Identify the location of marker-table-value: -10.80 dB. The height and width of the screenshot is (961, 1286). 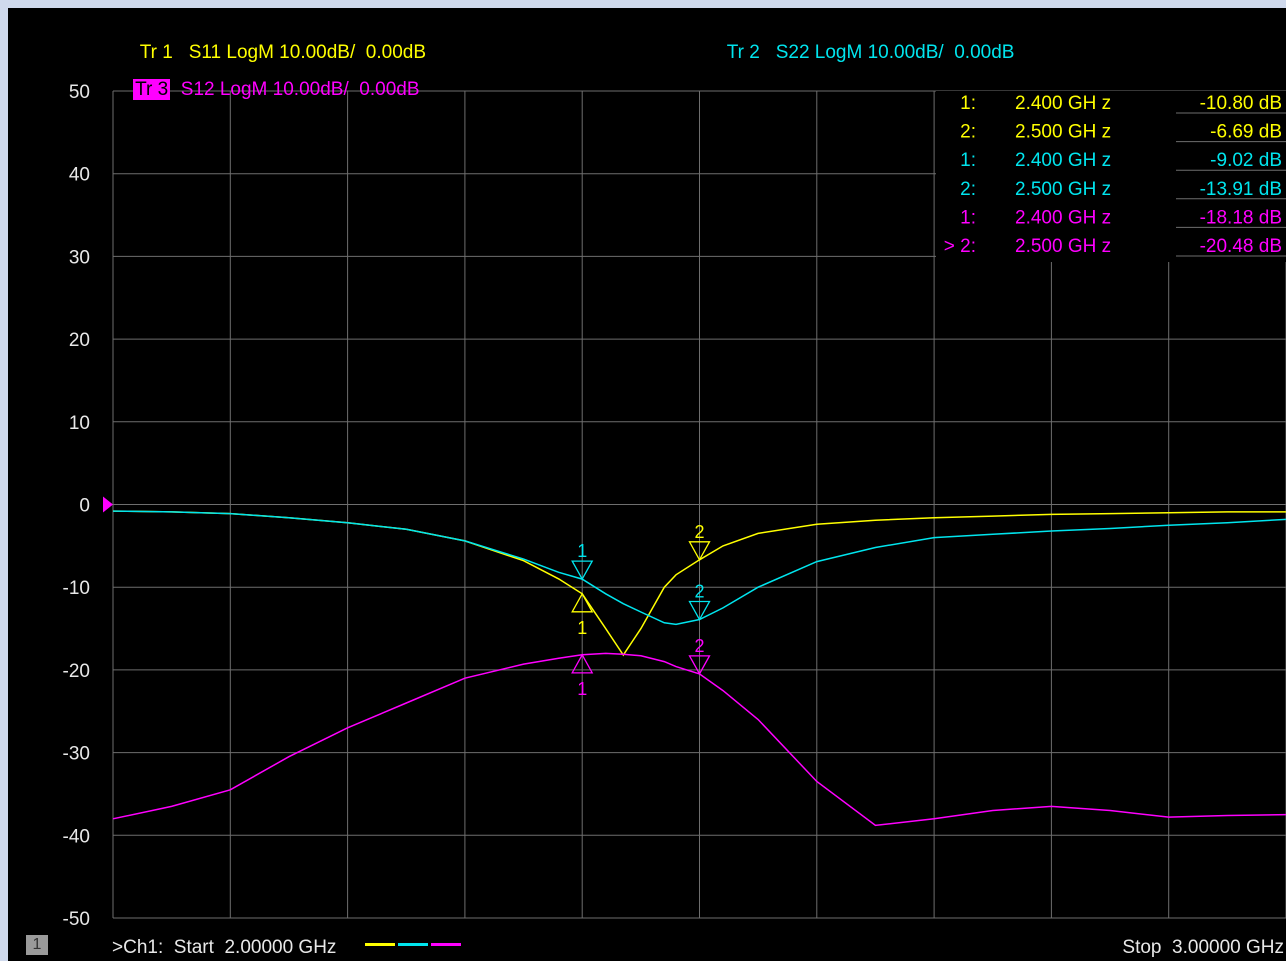
(1241, 103).